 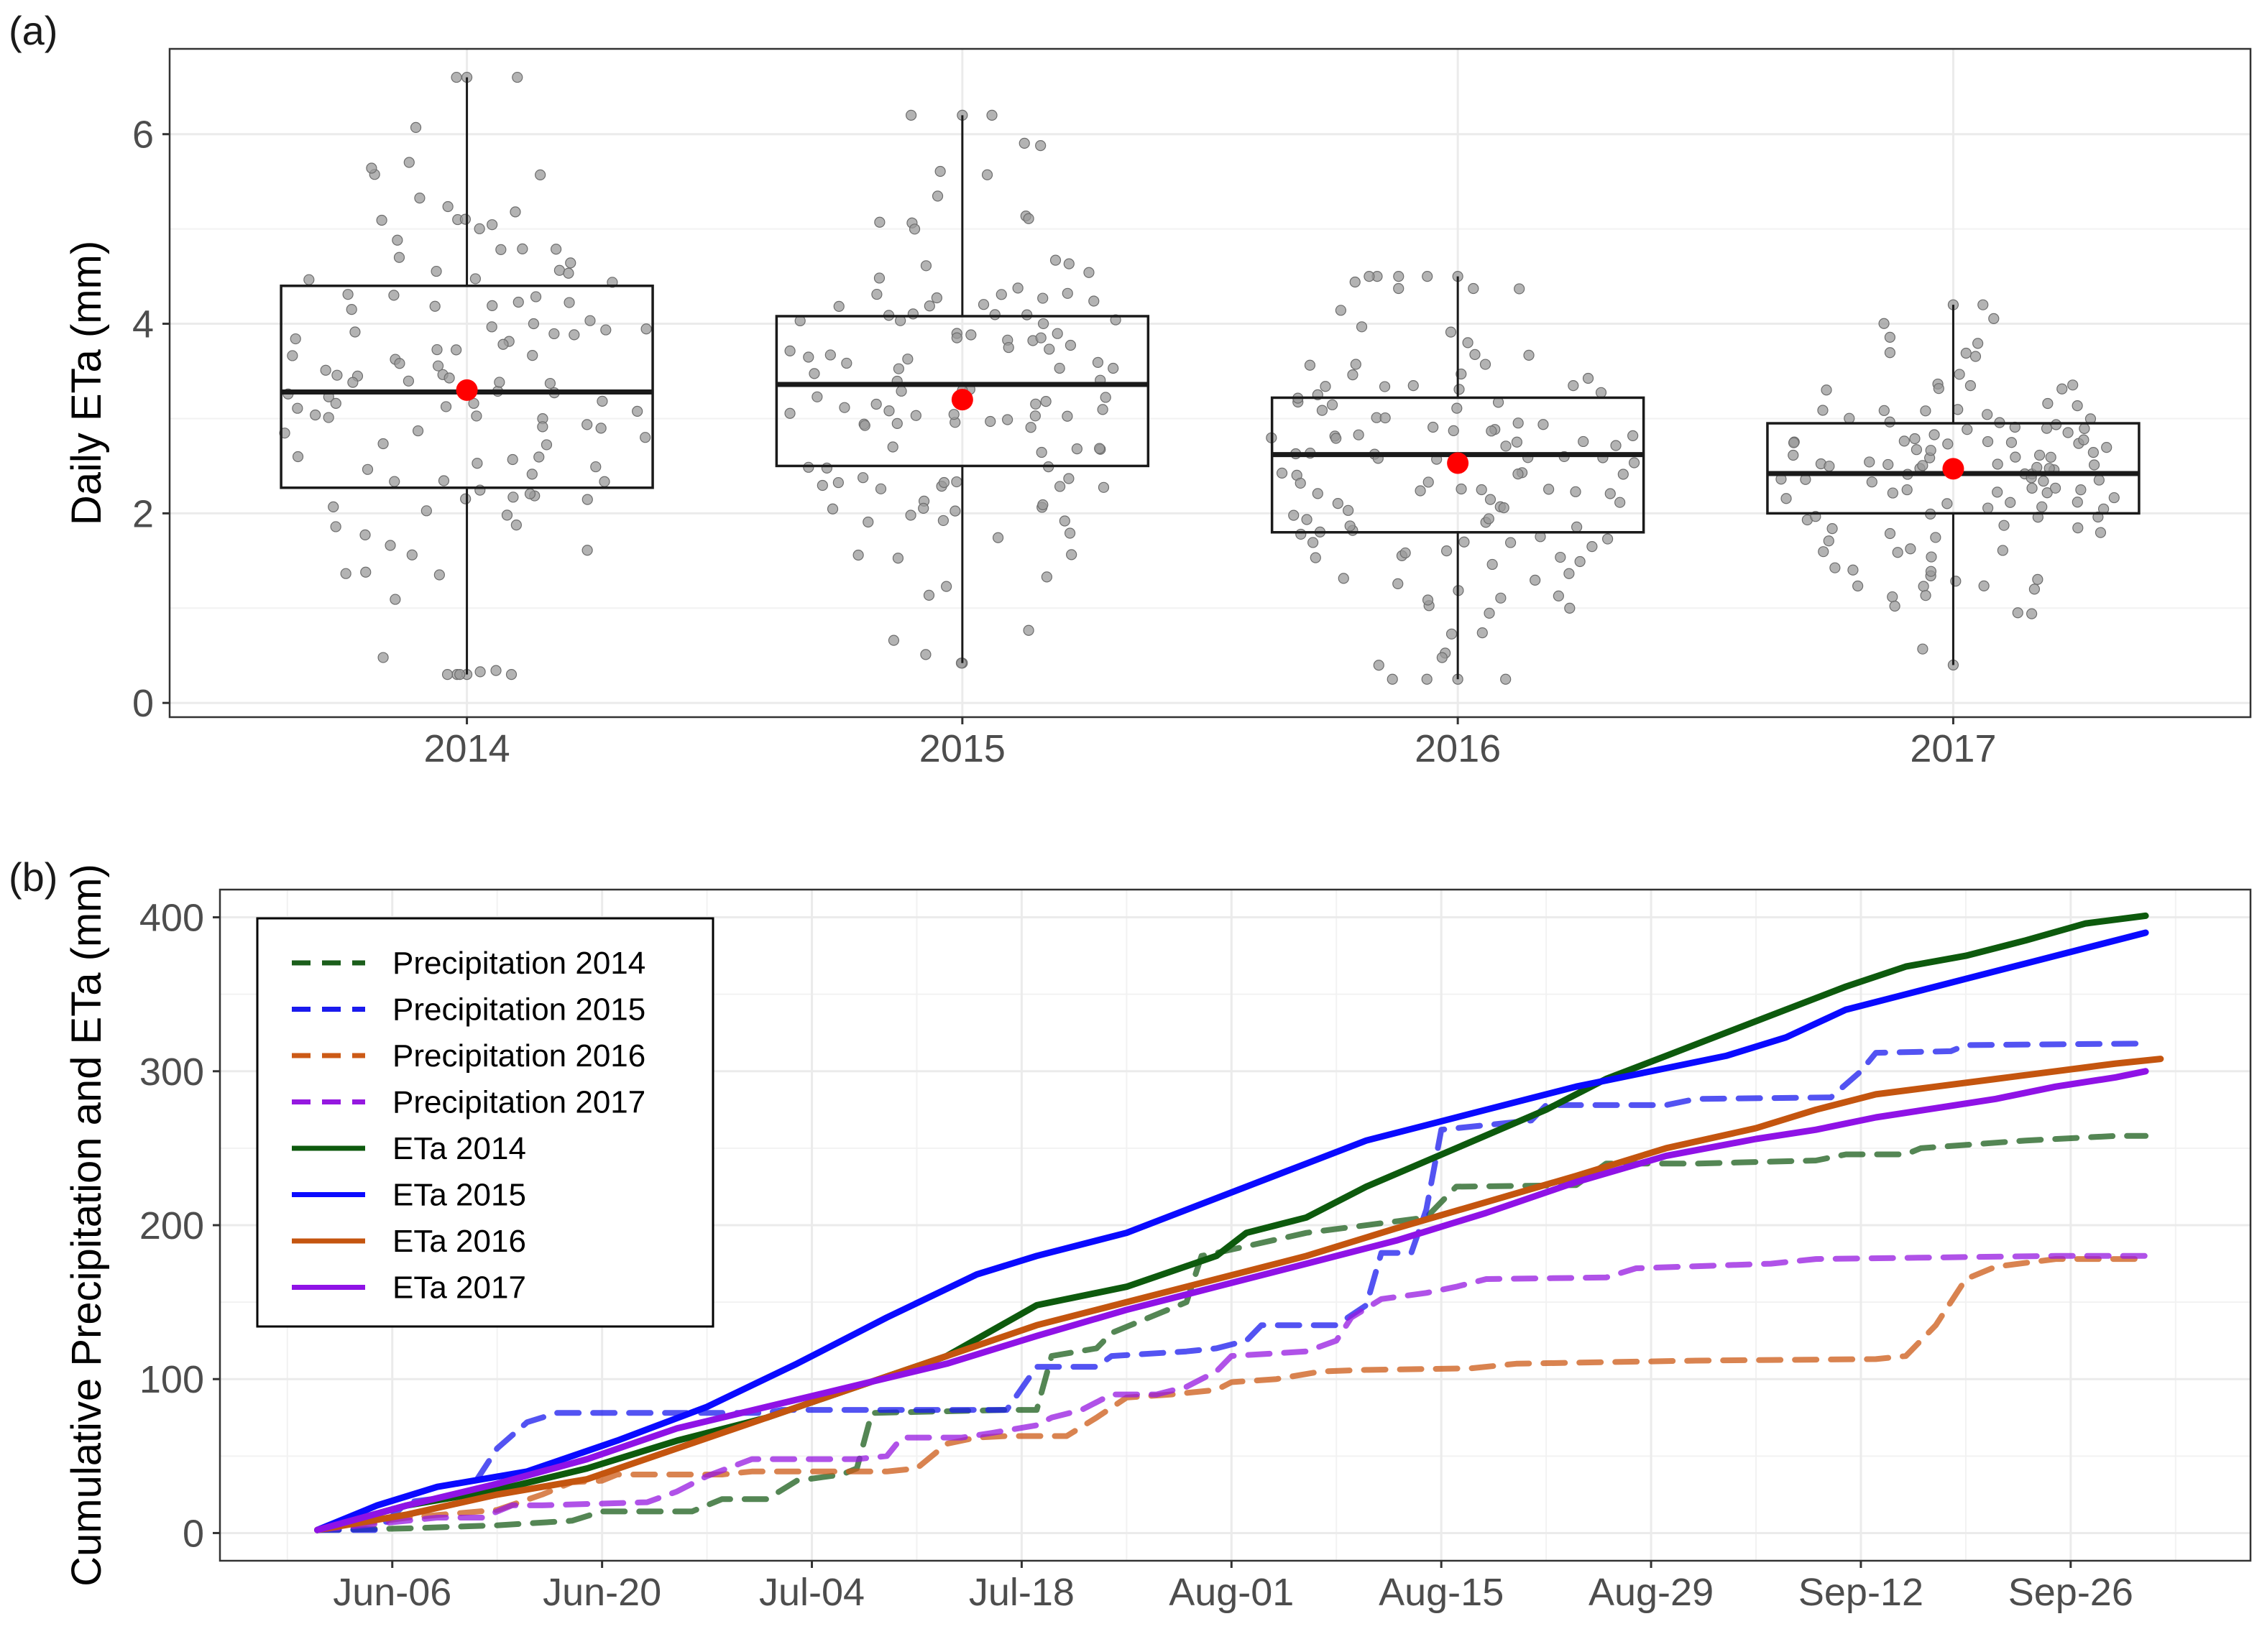 I want to click on x-tick-label: 2016, so click(x=1458, y=748).